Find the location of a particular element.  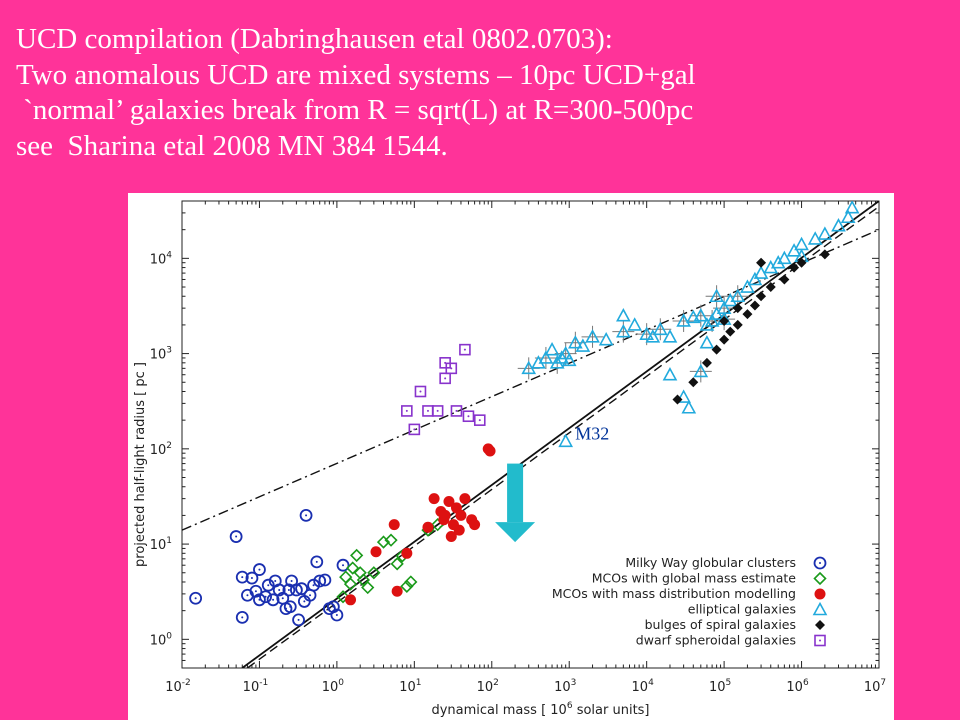

legend-entry-label: MCOs with global mass estimate is located at coordinates (694, 578).